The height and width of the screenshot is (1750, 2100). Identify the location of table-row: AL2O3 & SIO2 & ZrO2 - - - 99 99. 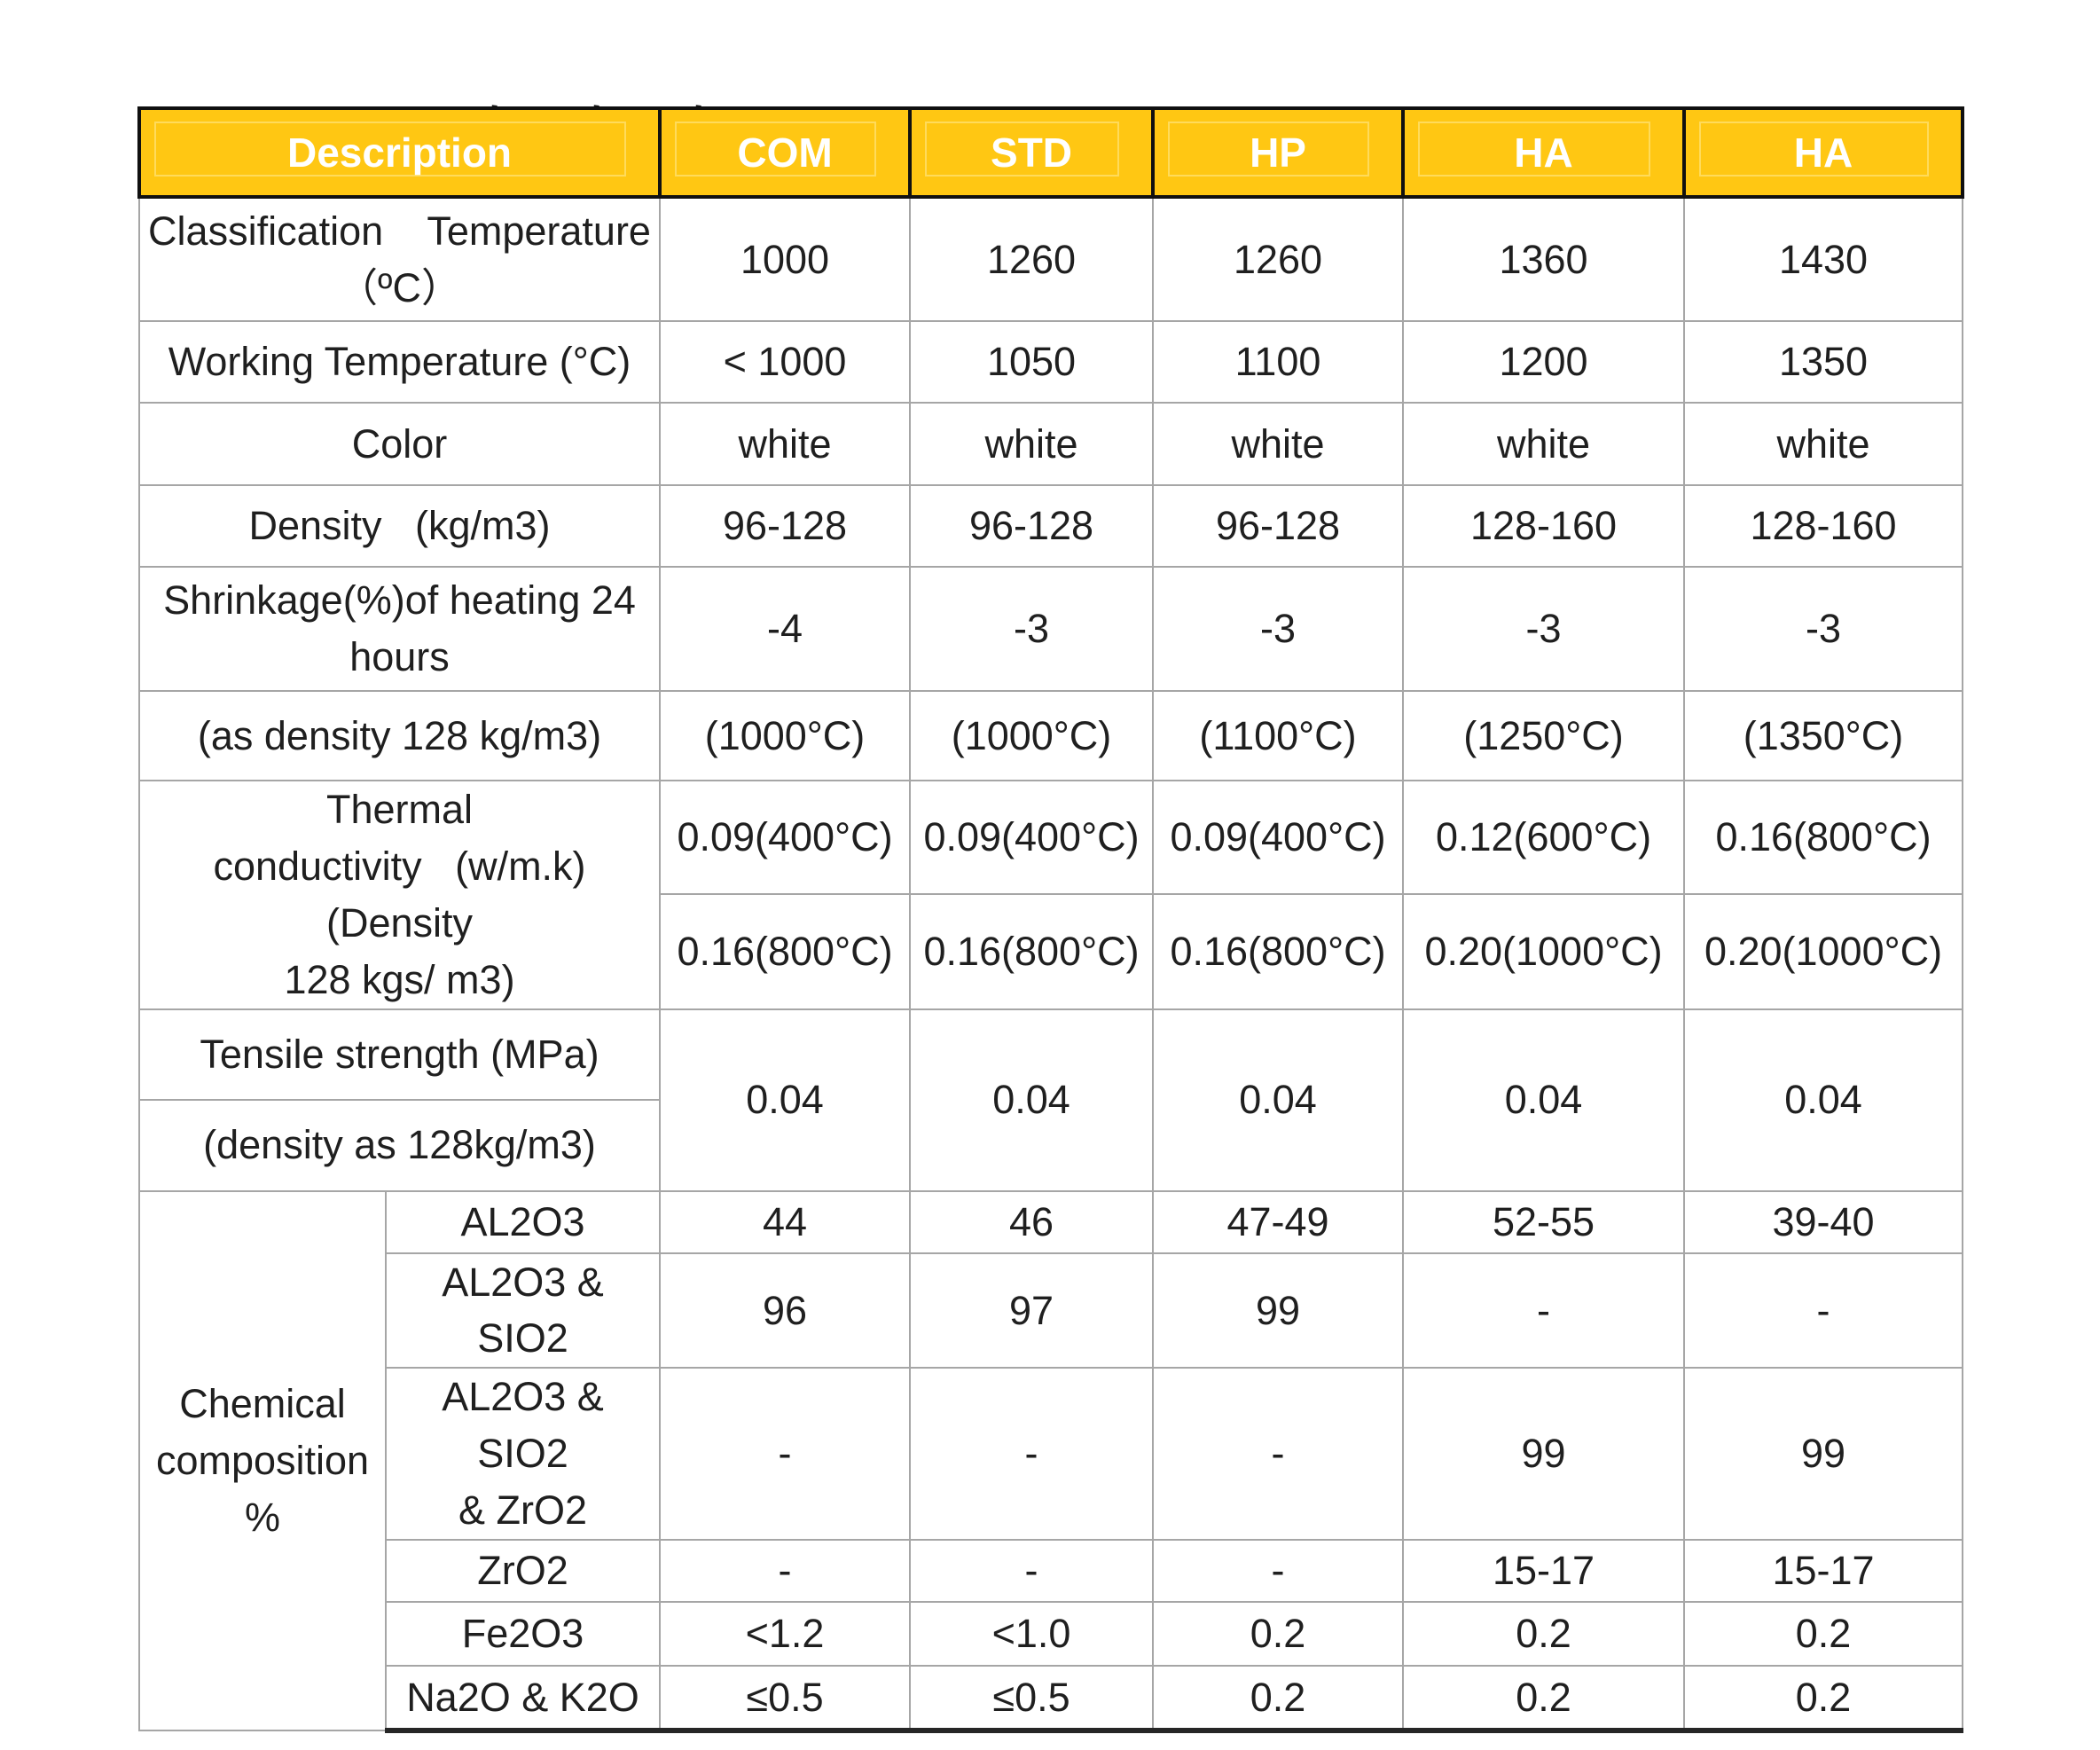
(1051, 1454).